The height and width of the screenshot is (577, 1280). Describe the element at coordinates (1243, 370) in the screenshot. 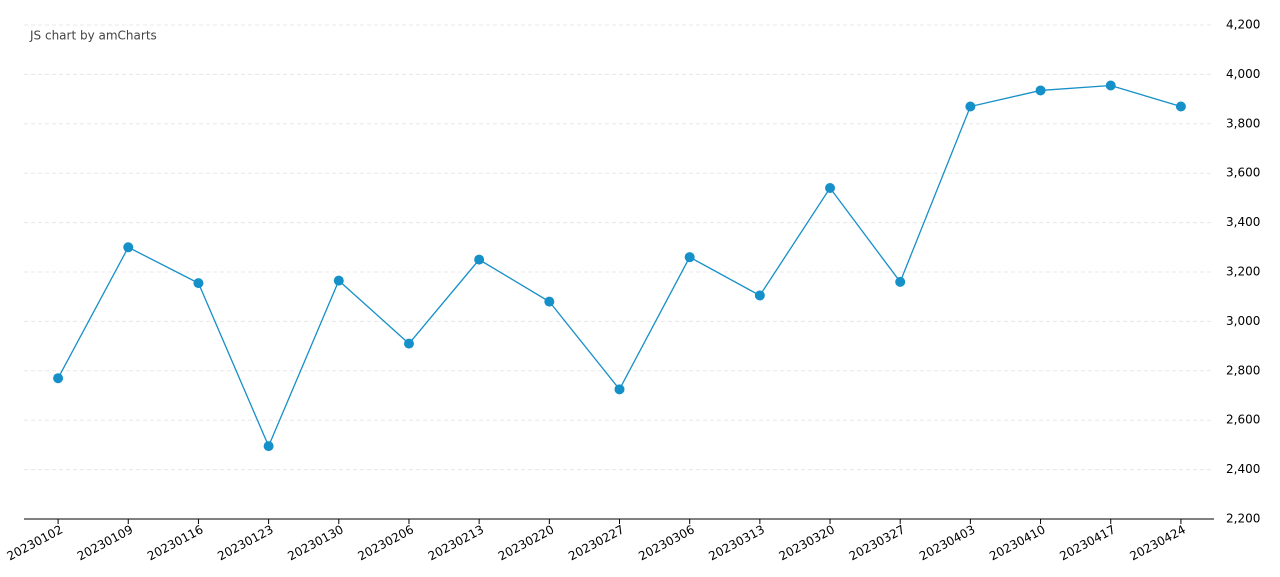

I see `y-tick-label: 2,800` at that location.